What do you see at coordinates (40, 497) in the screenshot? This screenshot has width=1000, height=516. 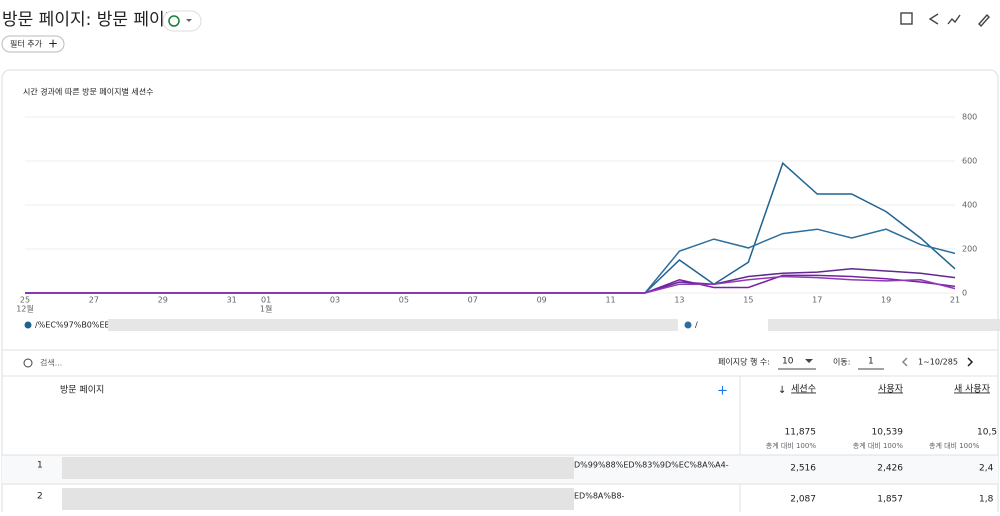 I see `row-index: 2` at bounding box center [40, 497].